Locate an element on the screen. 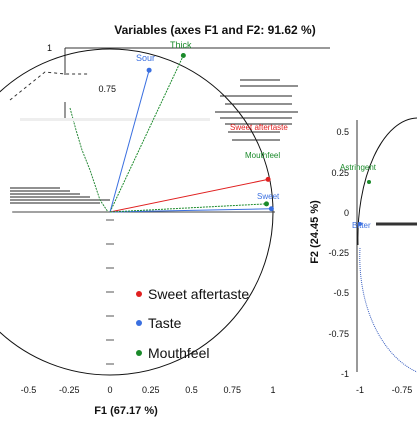 This screenshot has width=417, height=425. right-y-tick-label: -0.5 is located at coordinates (341, 293).